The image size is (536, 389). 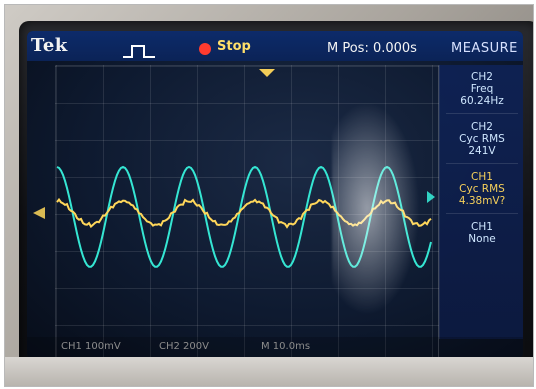 I want to click on timebase: M 10.0ms, so click(x=286, y=346).